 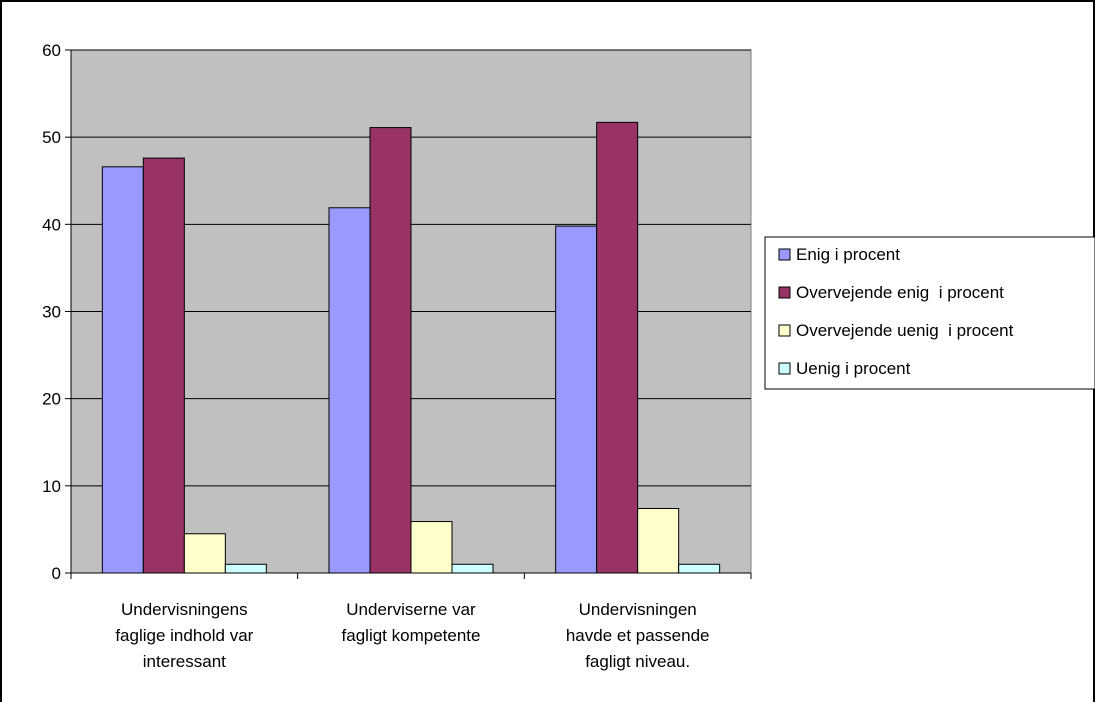 I want to click on x-category-label-line: fagligt kompetente, so click(x=411, y=635).